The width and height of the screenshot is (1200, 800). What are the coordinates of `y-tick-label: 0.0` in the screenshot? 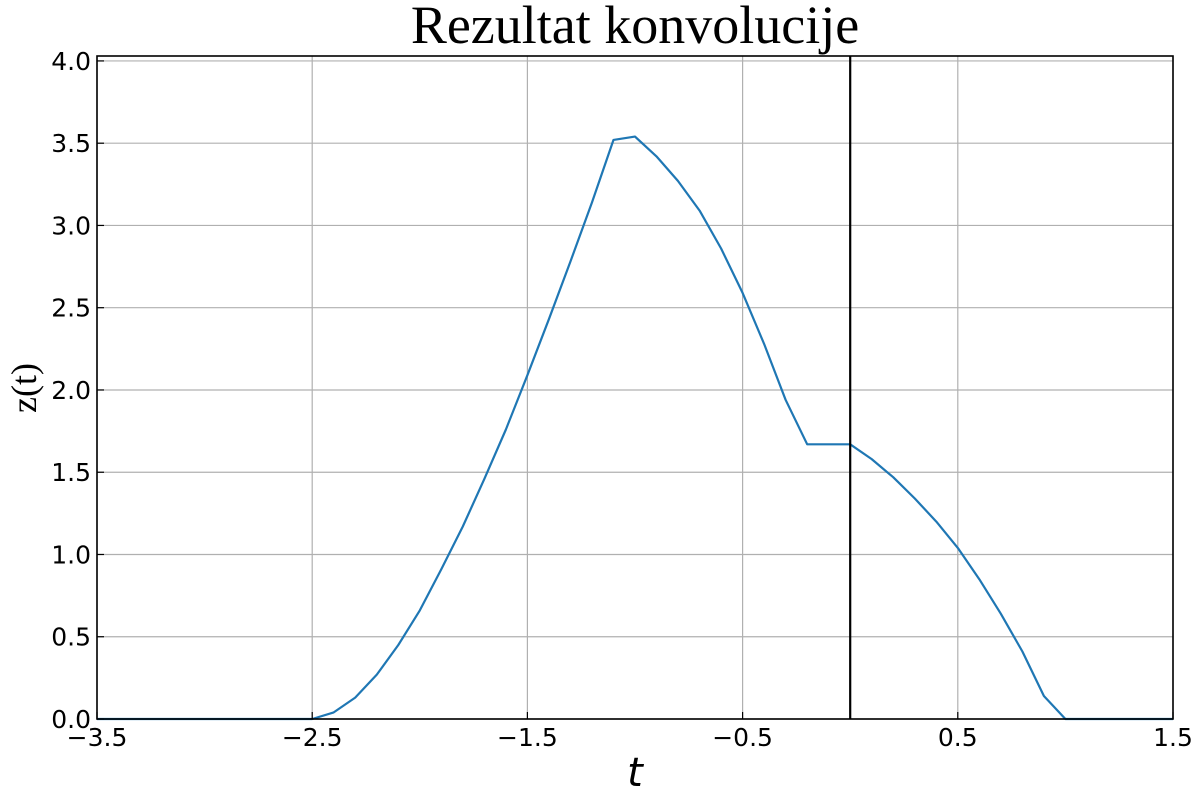 It's located at (71, 719).